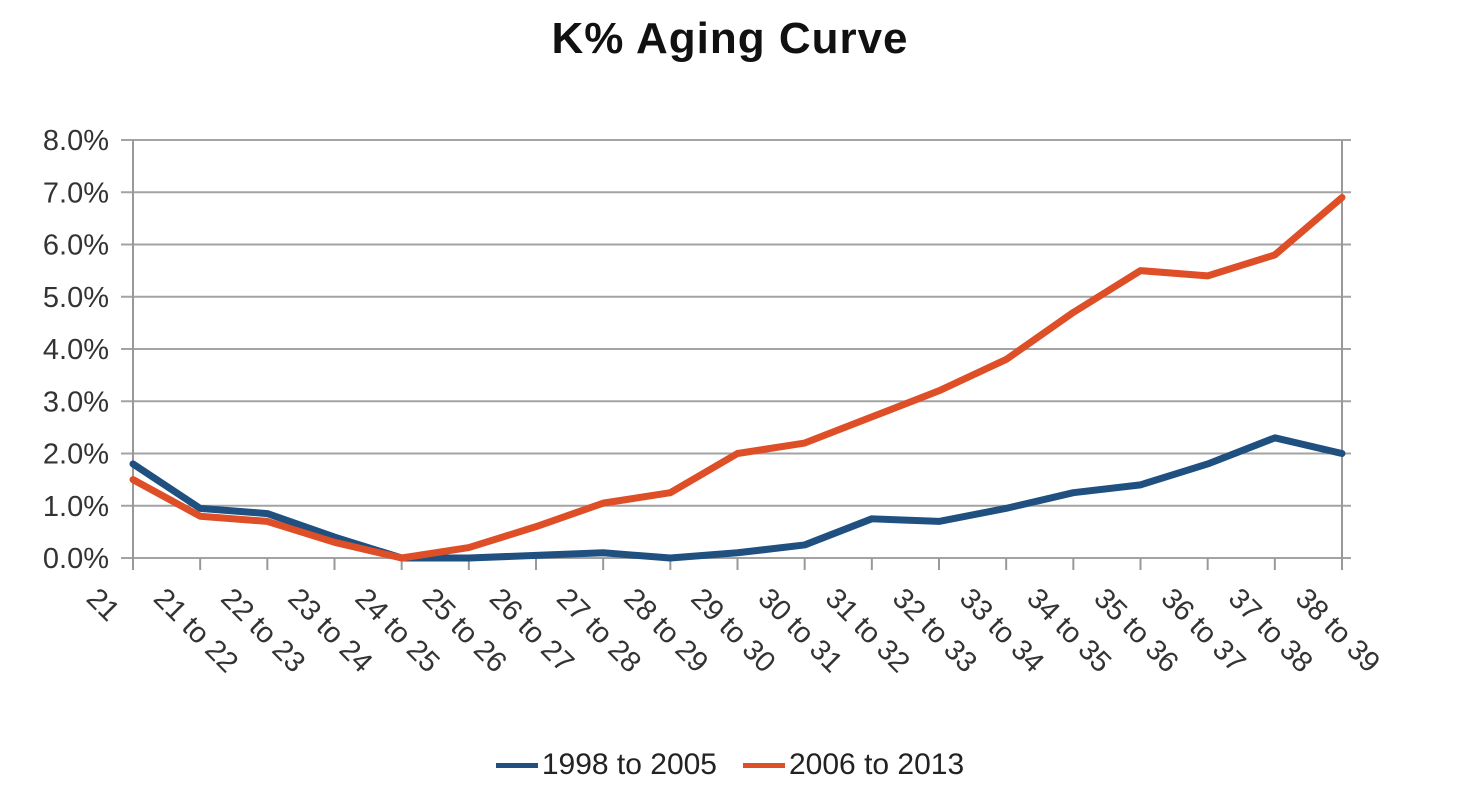 This screenshot has width=1460, height=803. Describe the element at coordinates (730, 765) in the screenshot. I see `legend: 1998 to 2005 2006 to 2013` at that location.